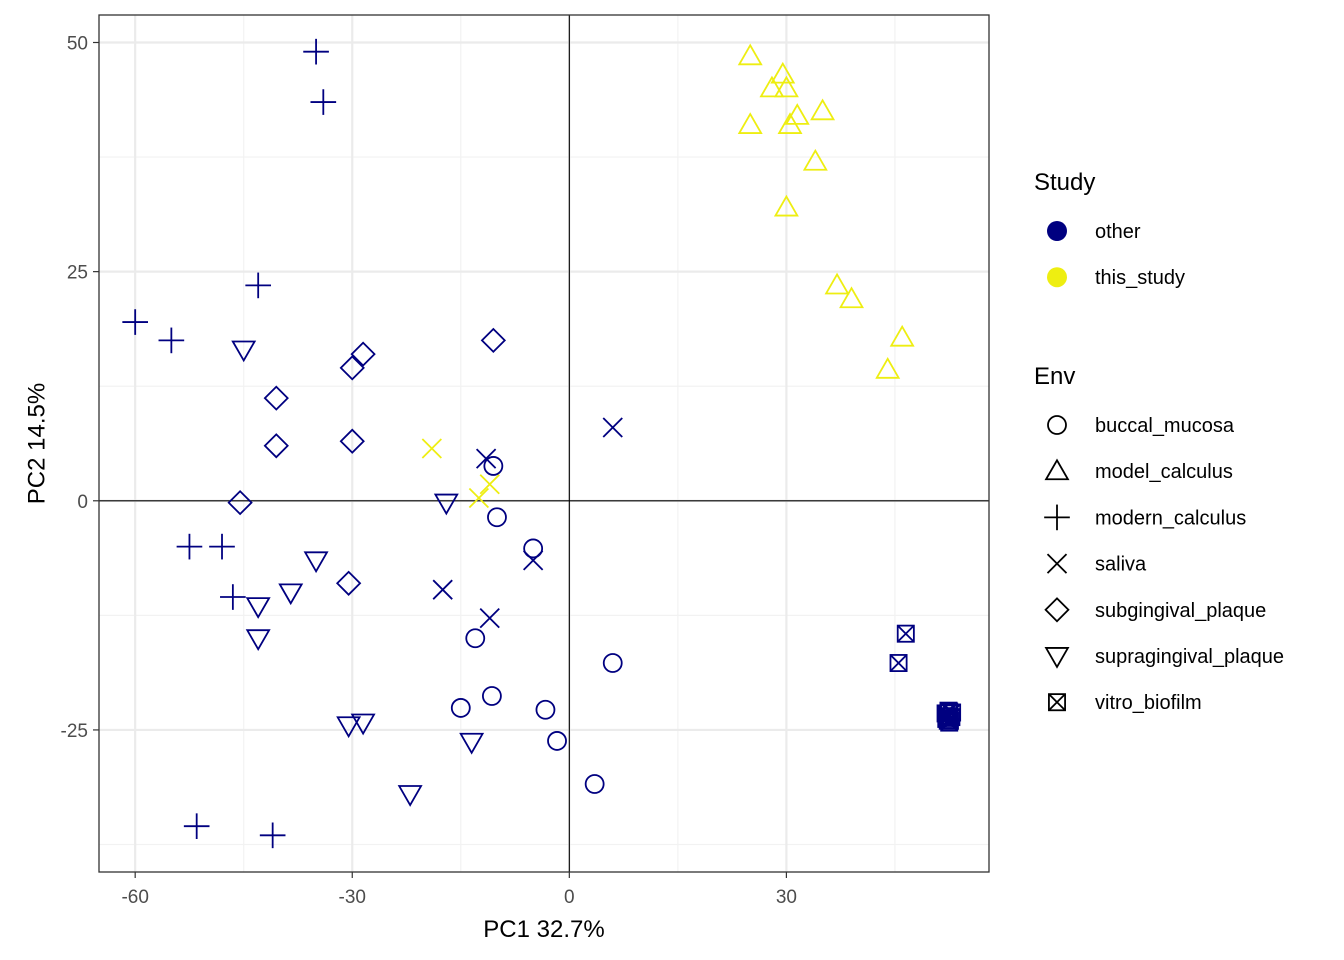 The image size is (1344, 960). Describe the element at coordinates (1057, 610) in the screenshot. I see `legend-key-subgingival-plaque` at that location.